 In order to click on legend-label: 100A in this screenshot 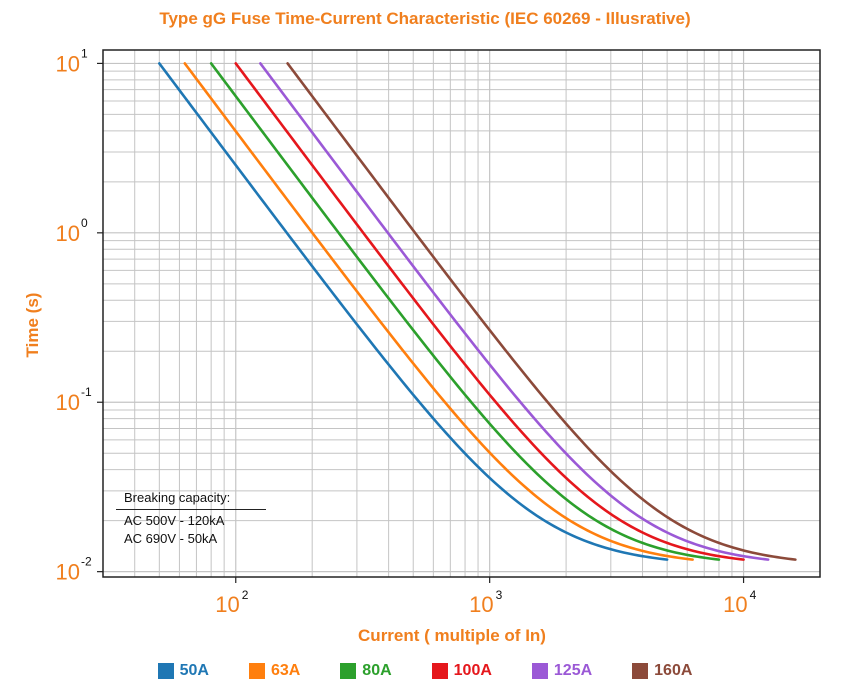, I will do `click(472, 670)`.